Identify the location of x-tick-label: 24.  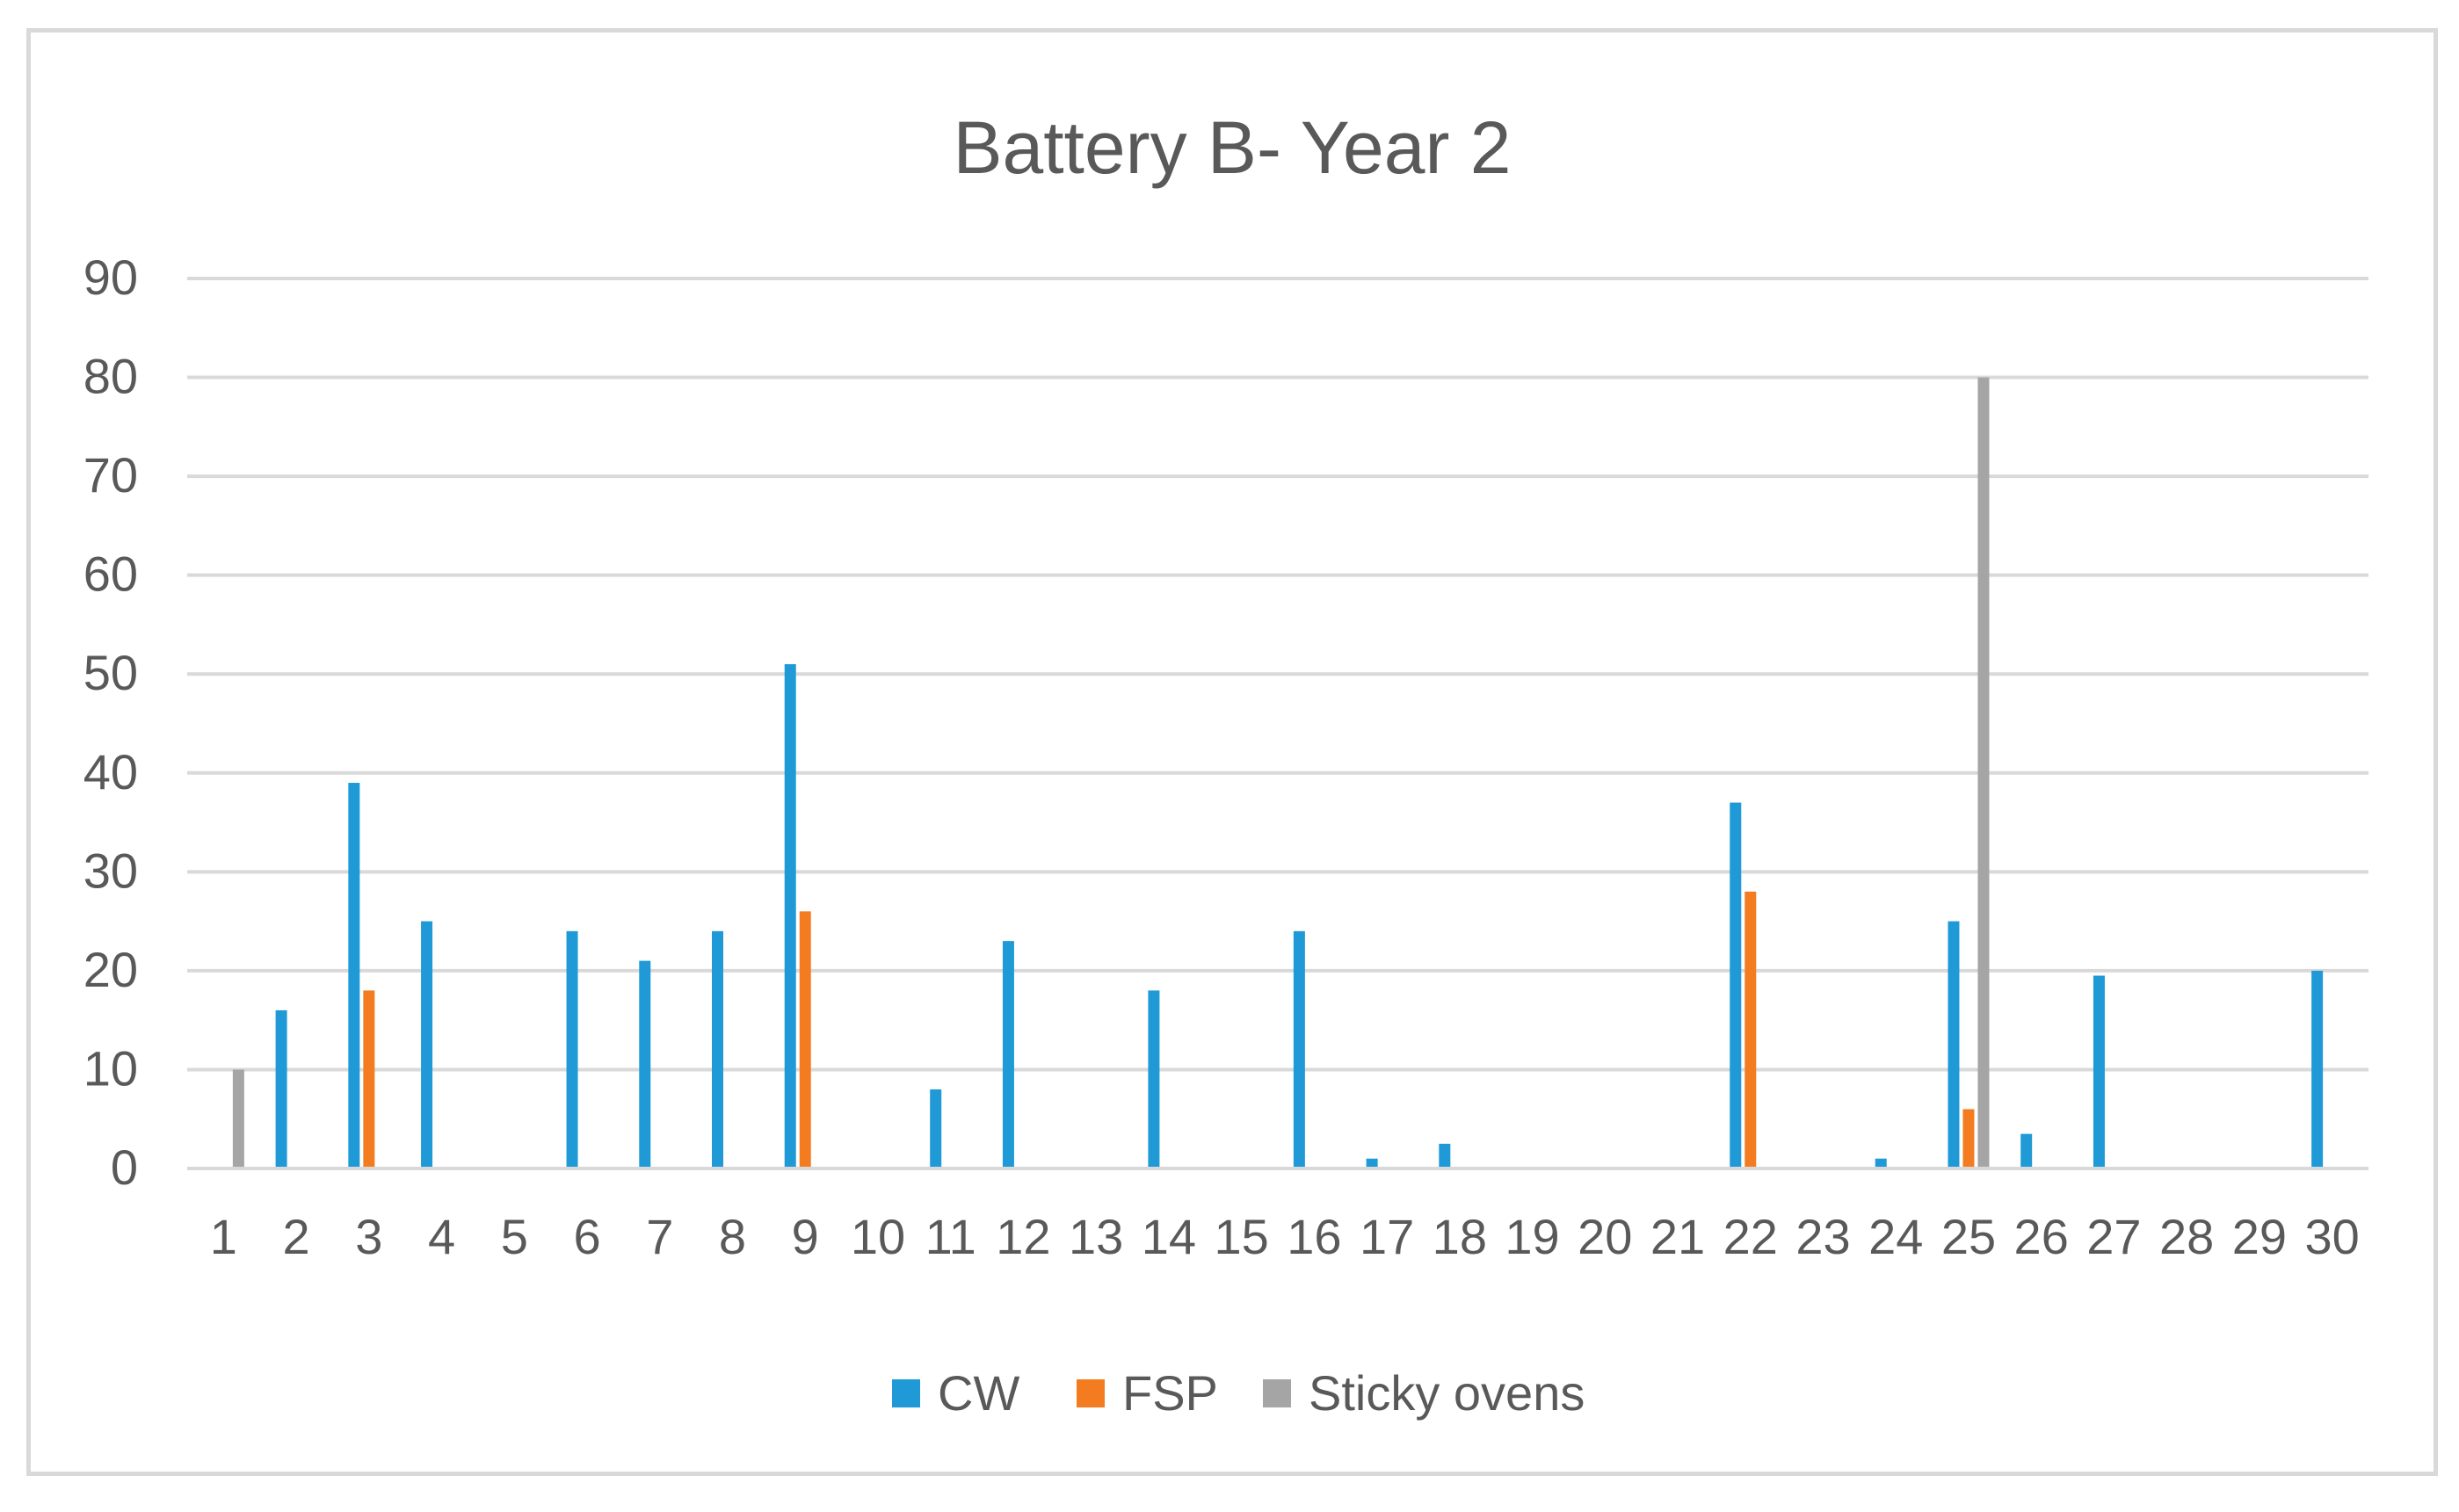
(1895, 1236).